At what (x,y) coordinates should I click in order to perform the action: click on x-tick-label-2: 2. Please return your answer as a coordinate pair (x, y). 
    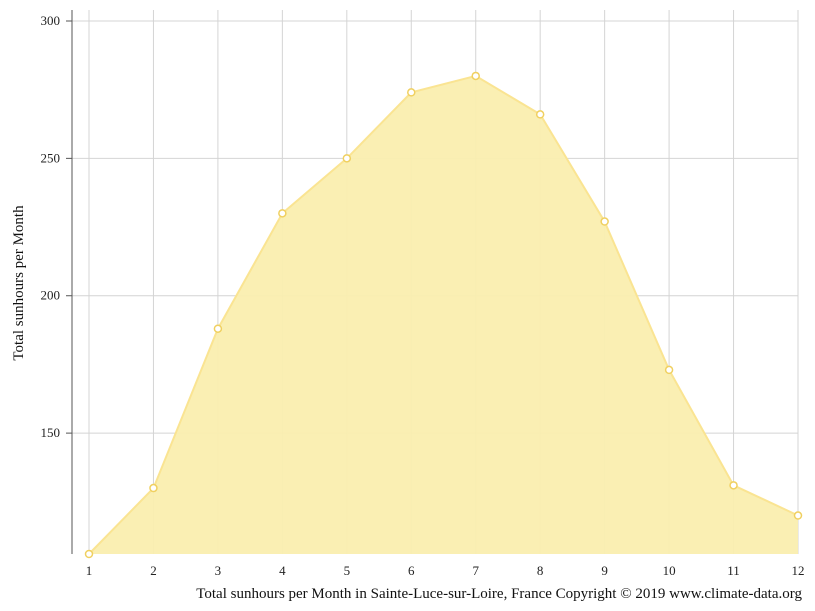
    Looking at the image, I should click on (153, 570).